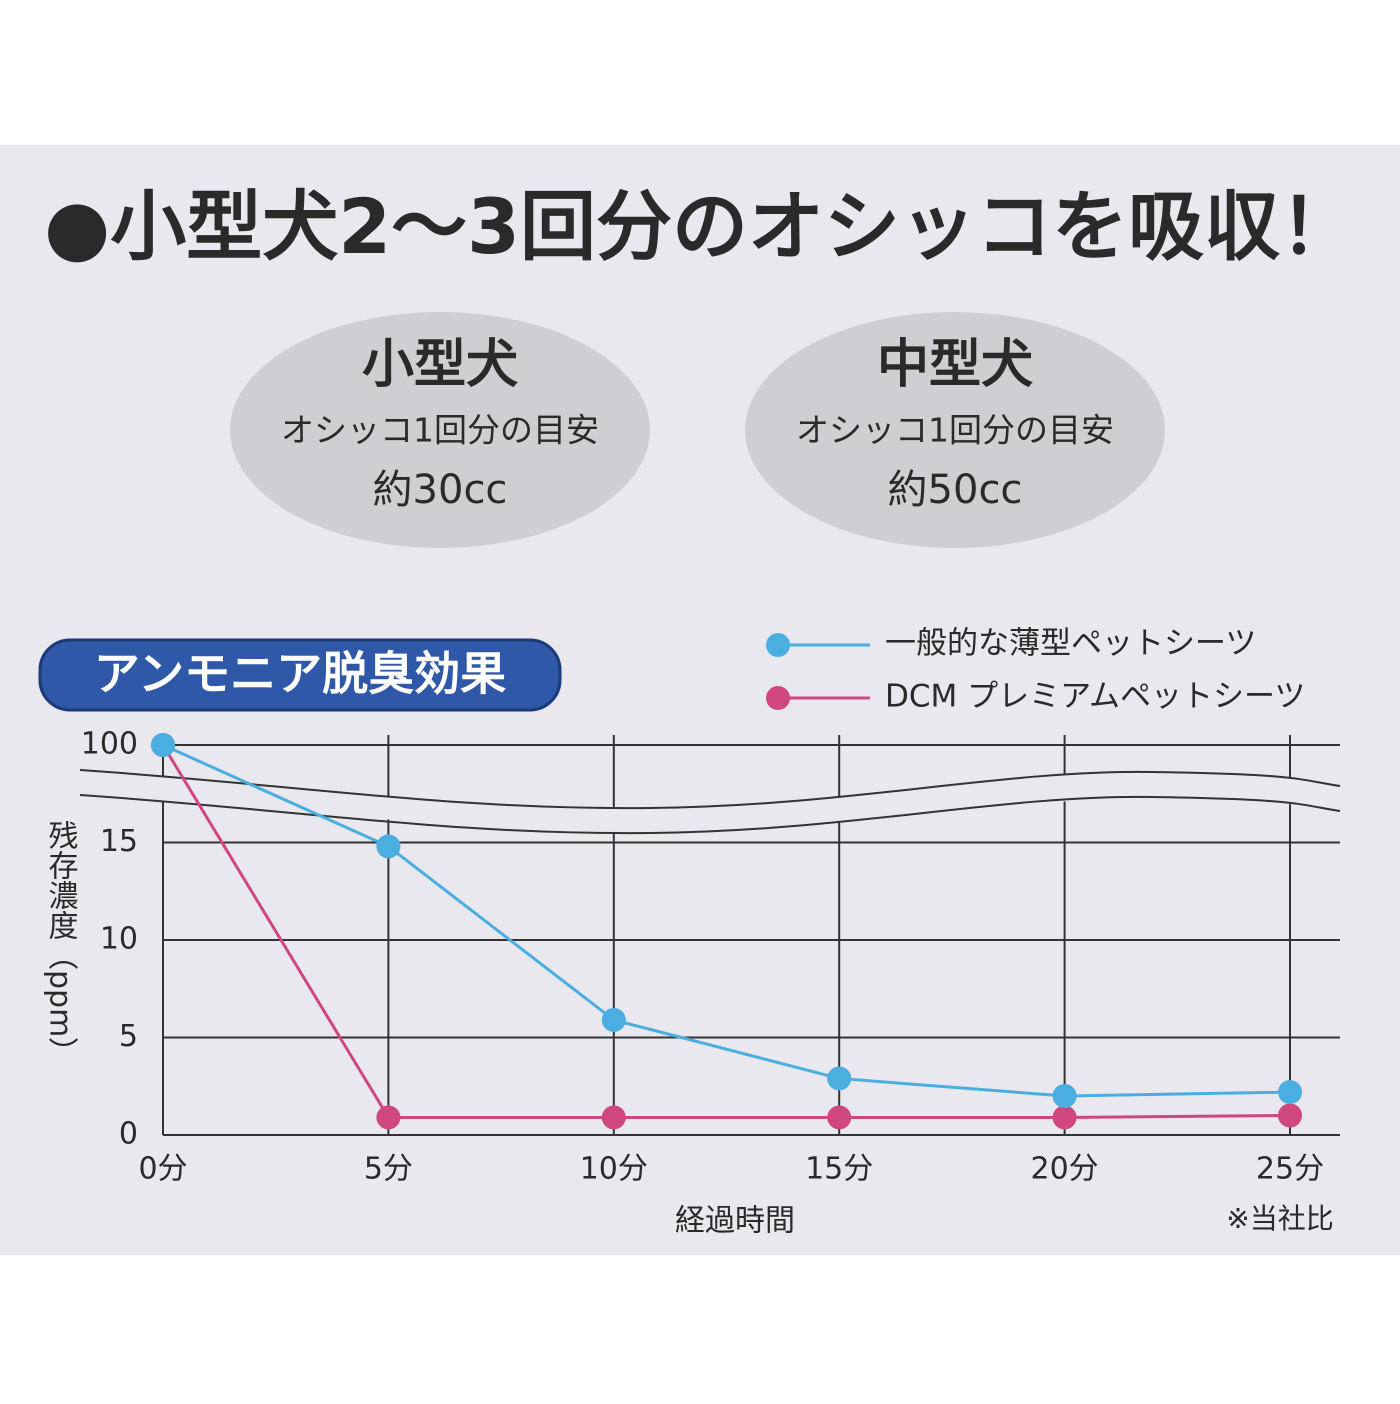 The image size is (1400, 1404). What do you see at coordinates (162, 1169) in the screenshot?
I see `x-tick-label: 0分` at bounding box center [162, 1169].